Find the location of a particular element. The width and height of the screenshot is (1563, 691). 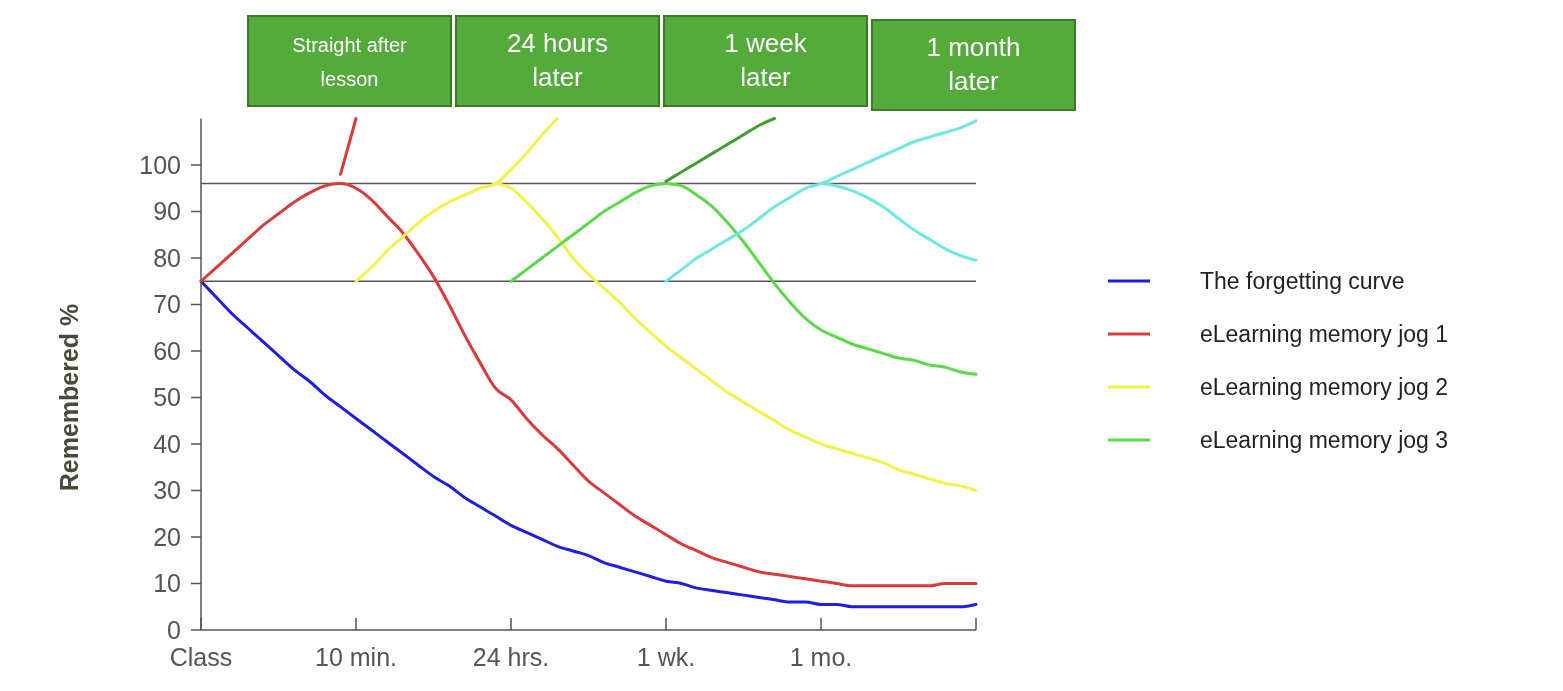

y-tick-label: 40 is located at coordinates (167, 443).